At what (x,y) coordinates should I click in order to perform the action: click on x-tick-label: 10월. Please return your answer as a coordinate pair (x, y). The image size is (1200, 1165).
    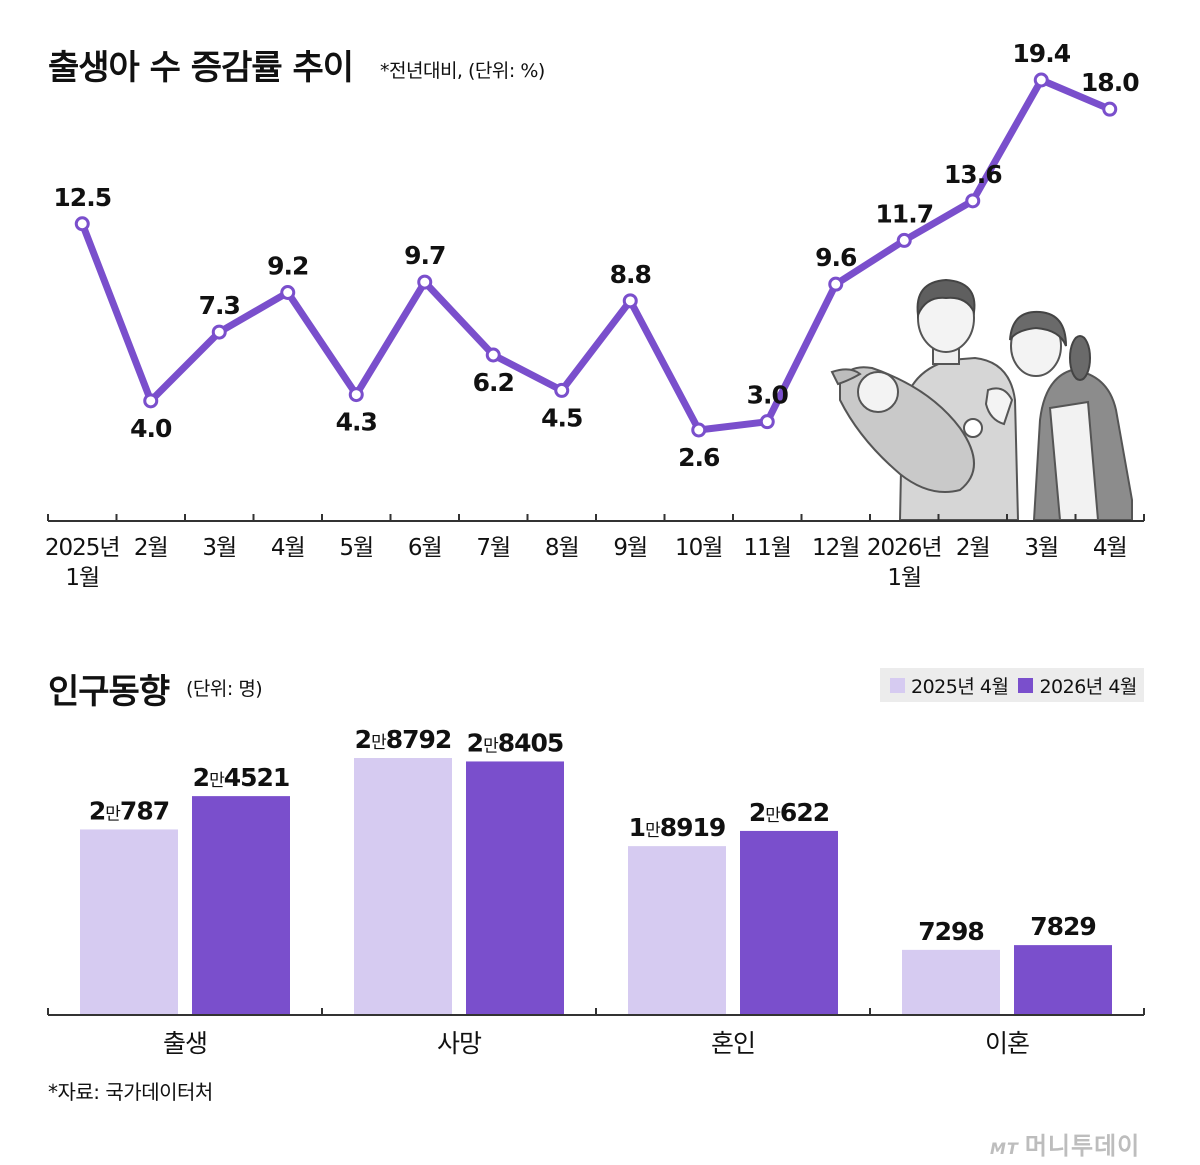
    Looking at the image, I should click on (698, 548).